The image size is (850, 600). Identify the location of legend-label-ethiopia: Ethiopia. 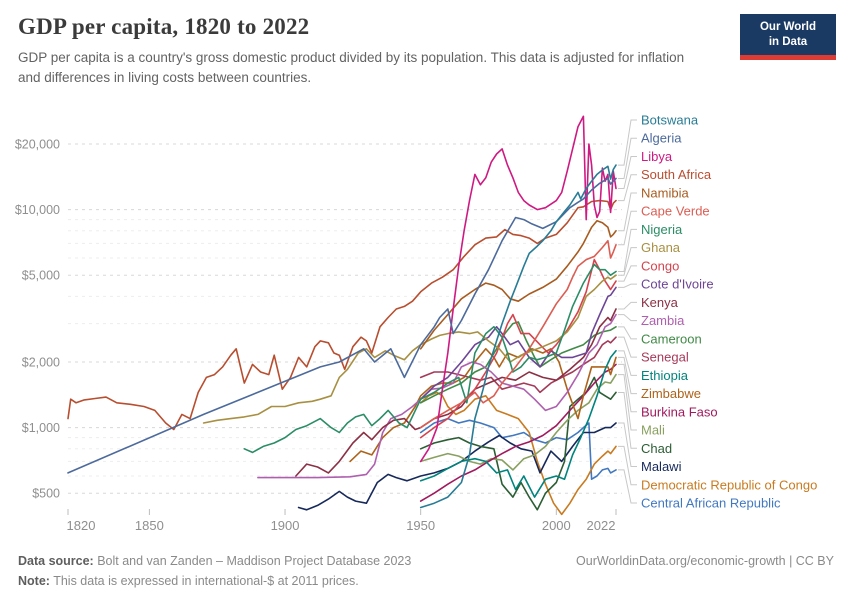
(665, 375).